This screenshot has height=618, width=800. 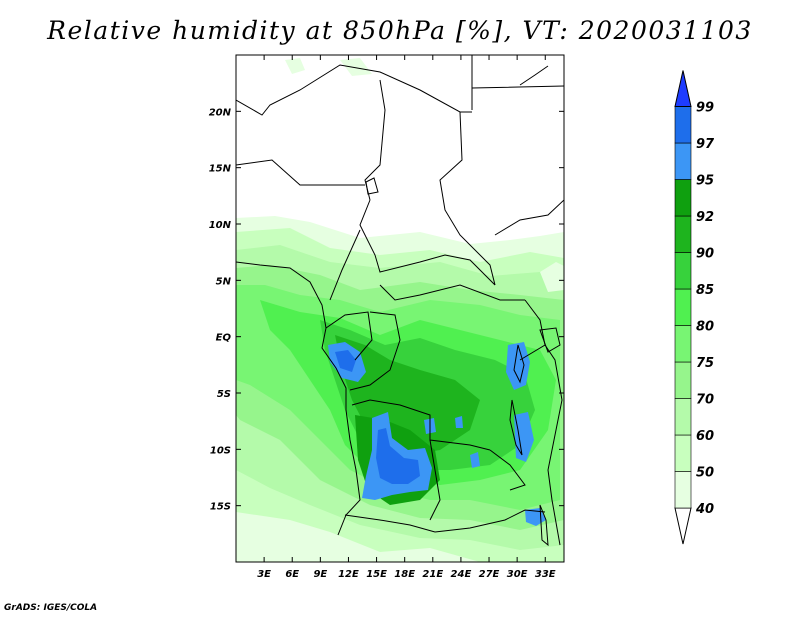 I want to click on x-tick-label: 15E, so click(x=376, y=574).